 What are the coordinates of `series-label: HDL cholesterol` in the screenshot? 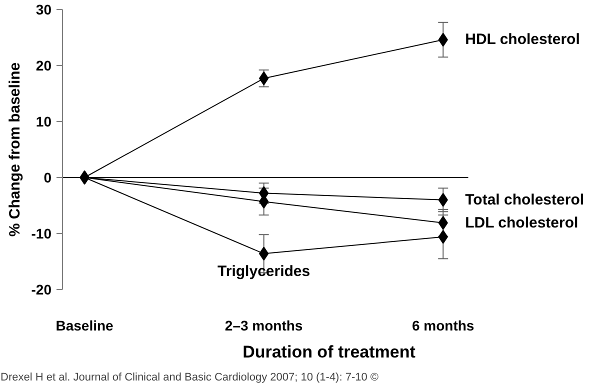 It's located at (522, 39).